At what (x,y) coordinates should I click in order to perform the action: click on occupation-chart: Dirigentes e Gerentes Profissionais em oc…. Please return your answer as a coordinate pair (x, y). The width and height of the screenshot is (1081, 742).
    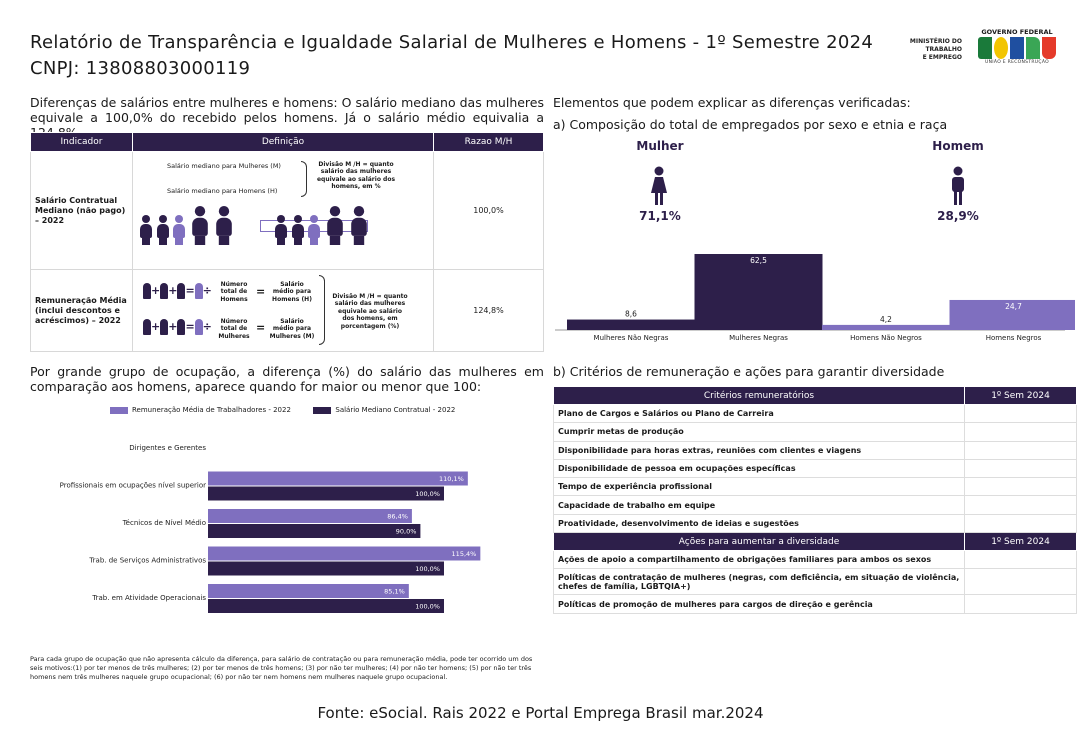
    Looking at the image, I should click on (270, 528).